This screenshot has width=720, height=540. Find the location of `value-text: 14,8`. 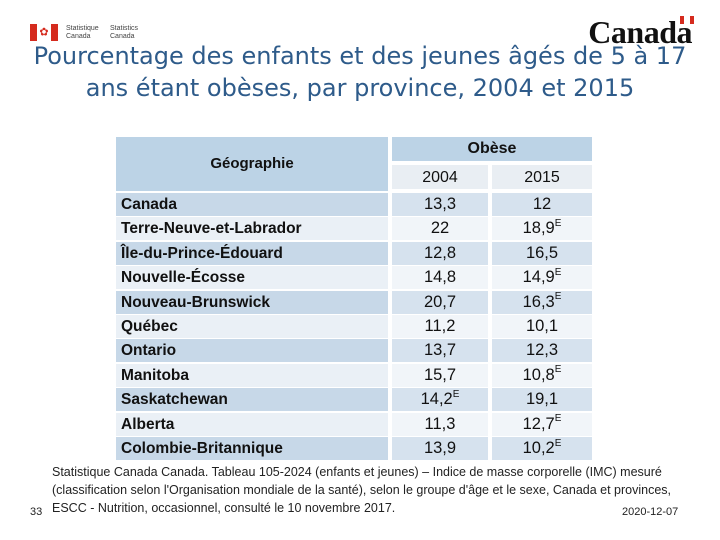

value-text: 14,8 is located at coordinates (440, 277).